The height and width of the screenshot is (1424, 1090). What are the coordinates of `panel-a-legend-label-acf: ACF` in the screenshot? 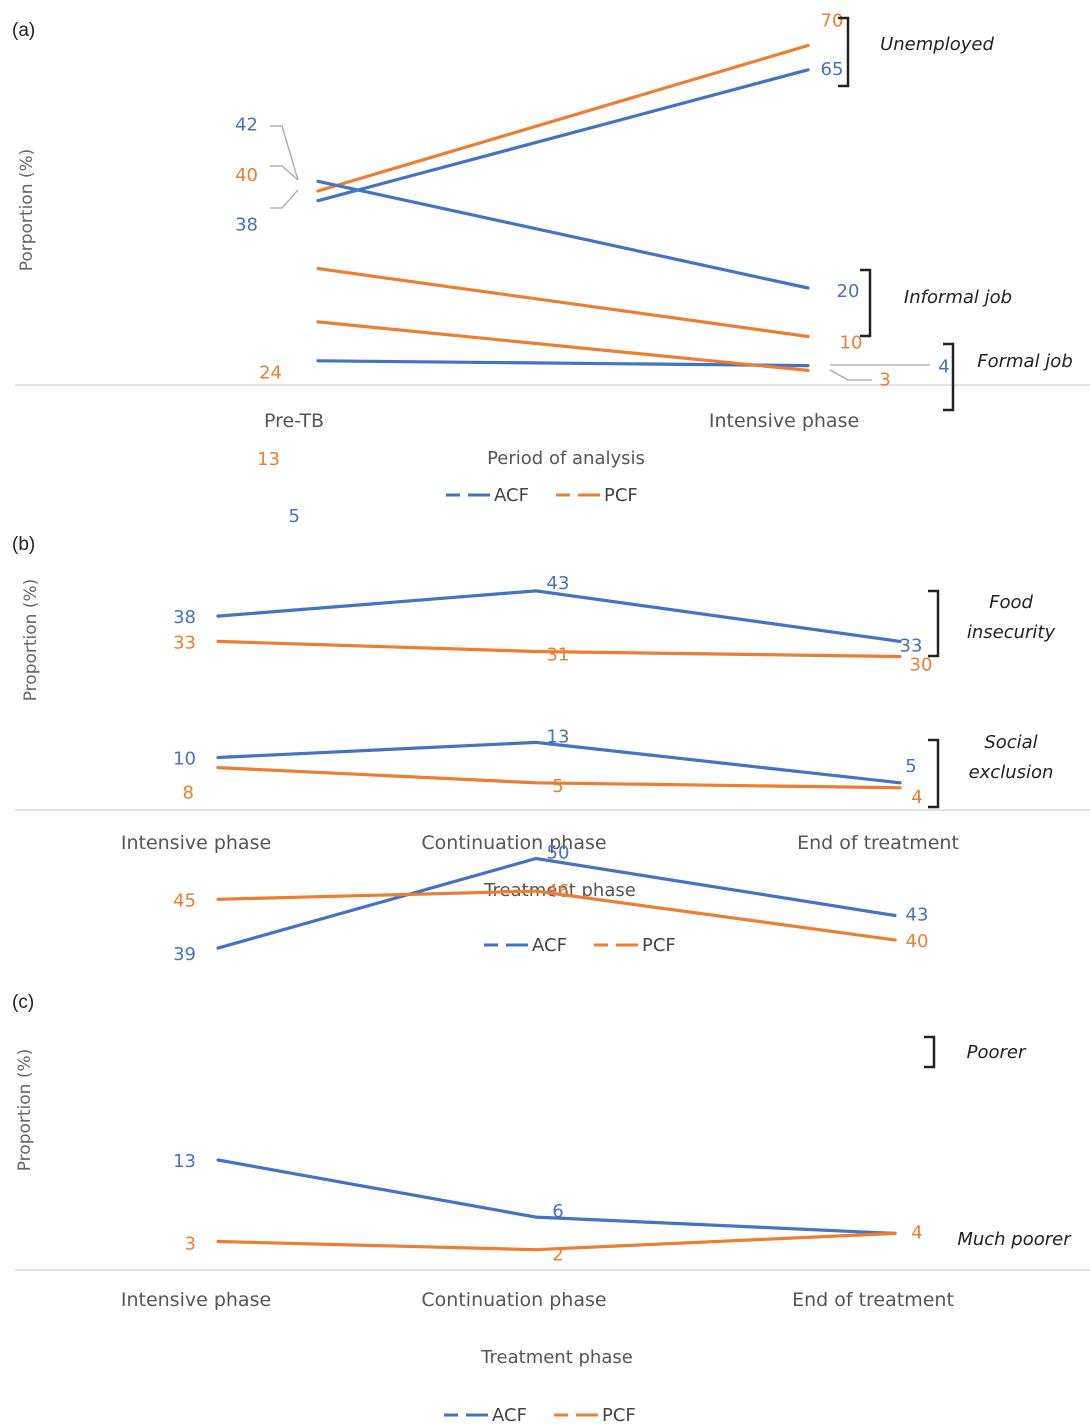 It's located at (511, 495).